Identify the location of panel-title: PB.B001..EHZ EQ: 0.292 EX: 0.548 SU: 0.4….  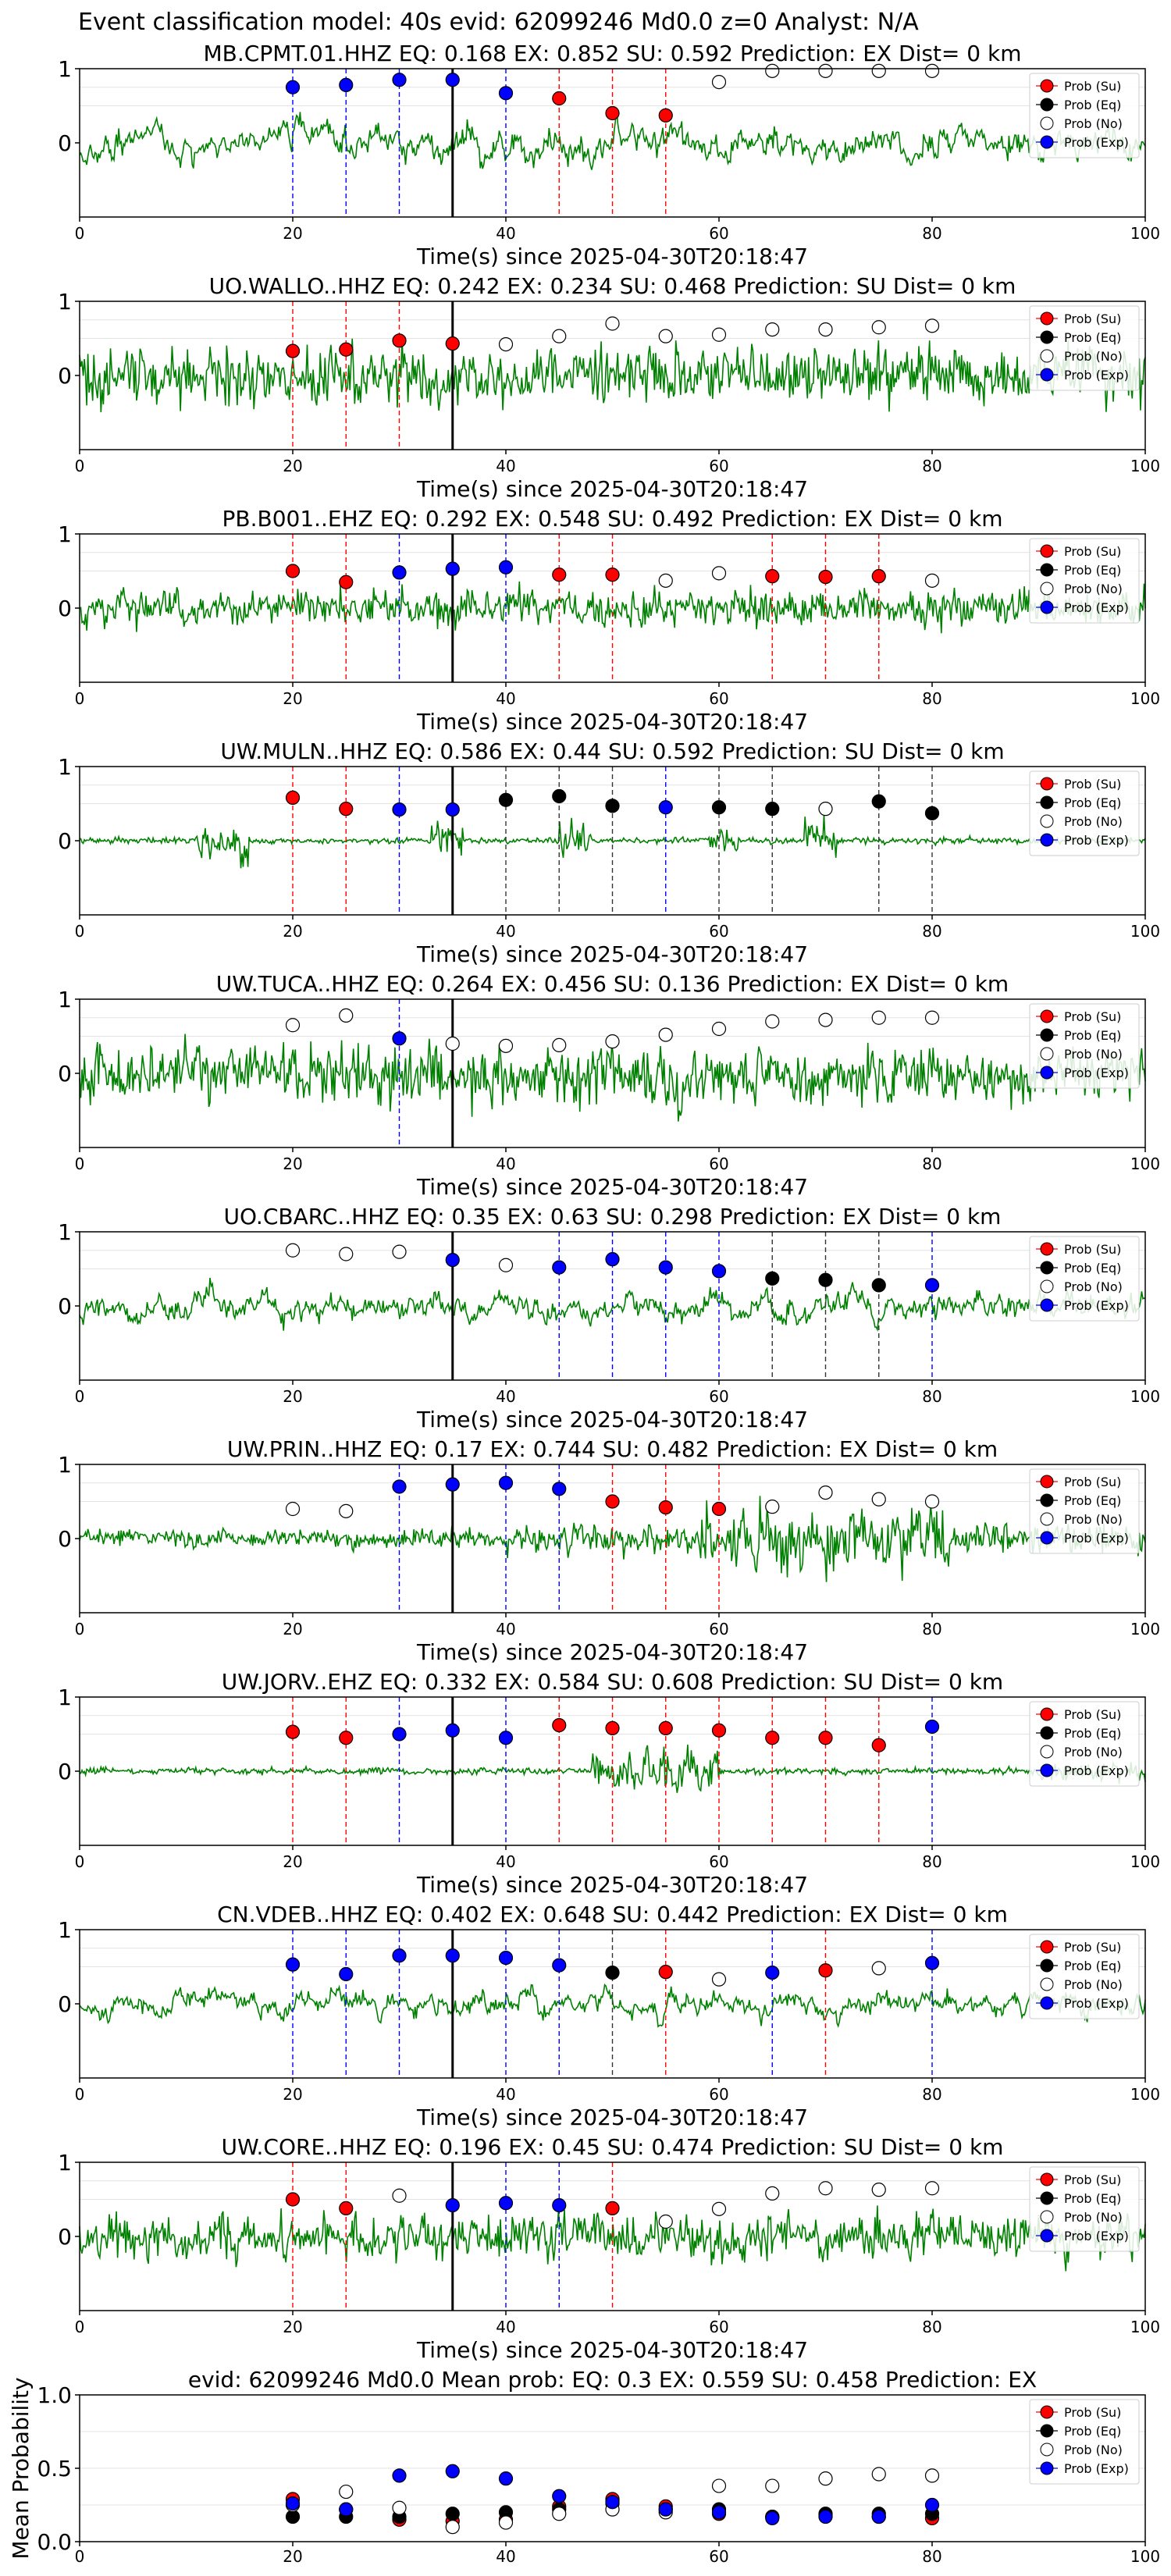
(612, 519).